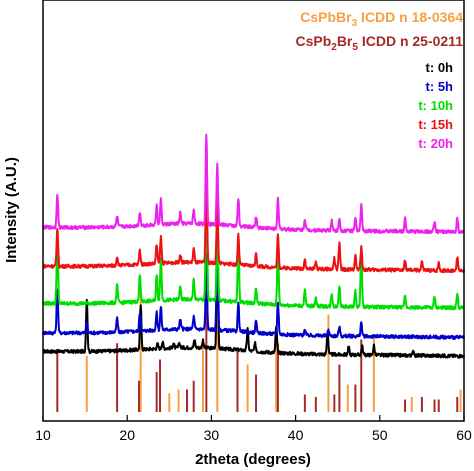 This screenshot has width=474, height=471. Describe the element at coordinates (127, 435) in the screenshot. I see `x-tick-label: 20` at that location.